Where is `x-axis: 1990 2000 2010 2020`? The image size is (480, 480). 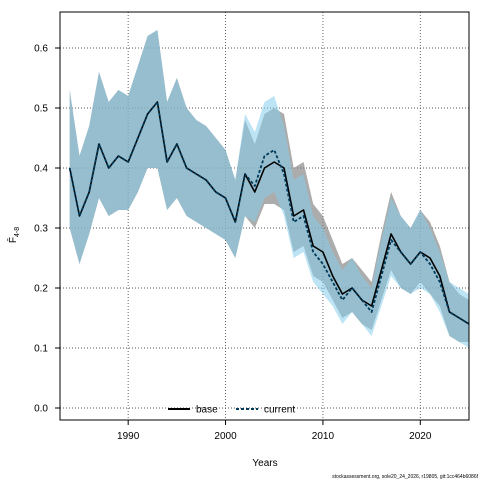 x-axis: 1990 2000 2010 2020 is located at coordinates (274, 431).